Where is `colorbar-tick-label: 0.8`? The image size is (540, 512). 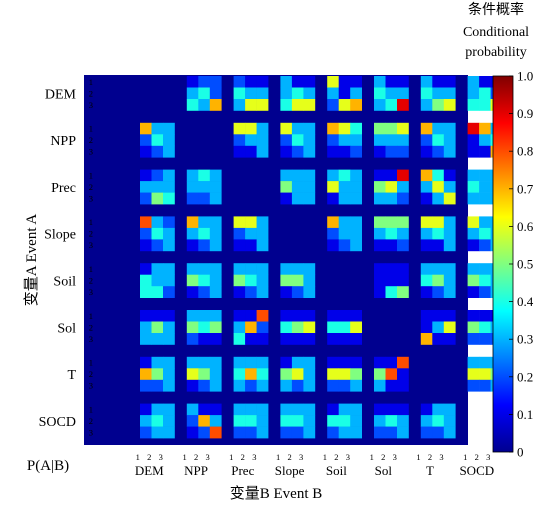 colorbar-tick-label: 0.8 is located at coordinates (525, 151).